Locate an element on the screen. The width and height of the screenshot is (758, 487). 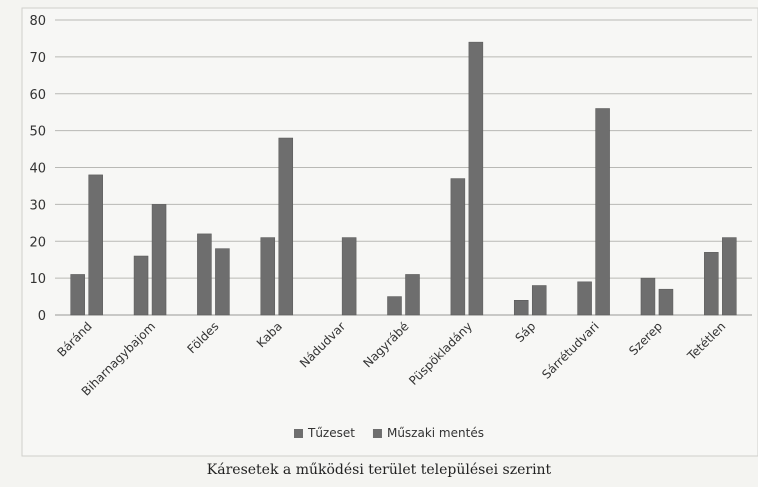
y-tick-label: 40 is located at coordinates (37, 169).